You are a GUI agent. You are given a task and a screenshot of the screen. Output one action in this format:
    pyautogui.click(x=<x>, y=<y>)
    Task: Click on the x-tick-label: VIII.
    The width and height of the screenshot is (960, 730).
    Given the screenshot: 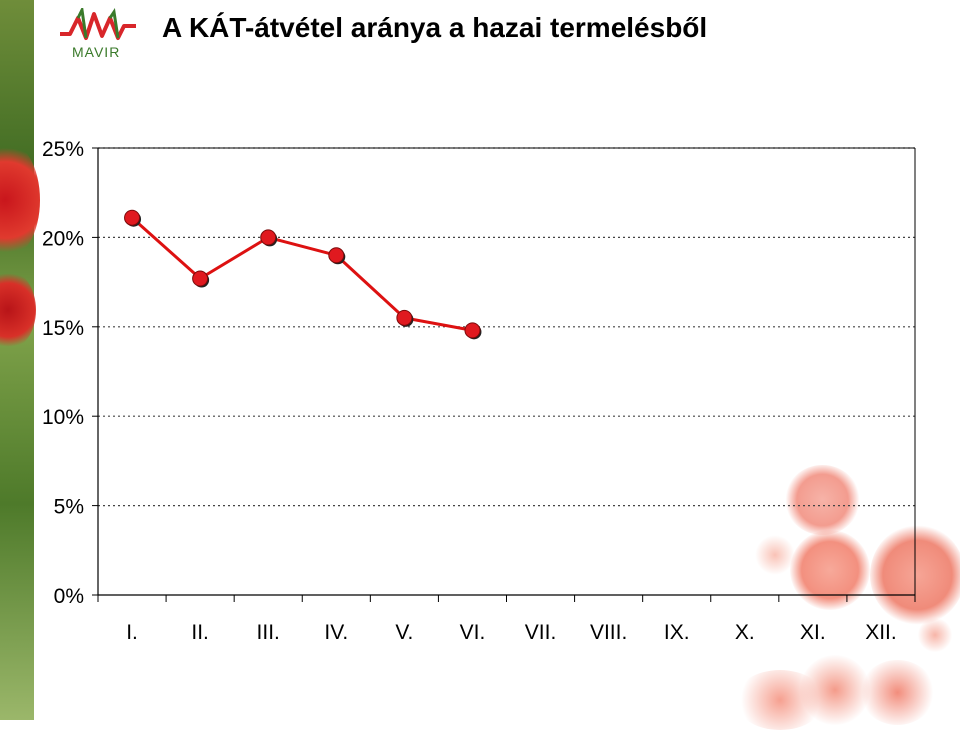 What is the action you would take?
    pyautogui.click(x=608, y=632)
    